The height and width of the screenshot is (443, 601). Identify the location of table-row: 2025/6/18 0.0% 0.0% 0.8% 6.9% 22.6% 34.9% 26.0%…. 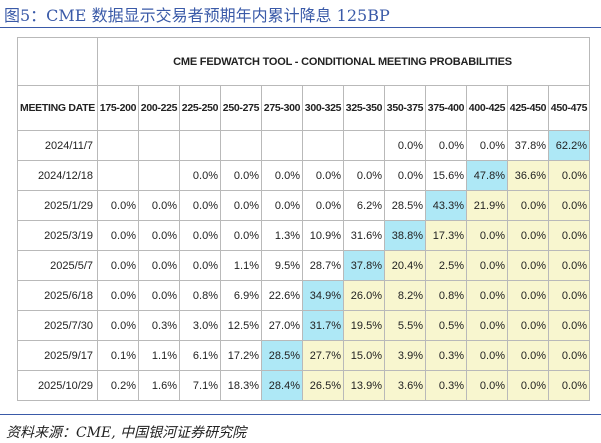
(303, 295).